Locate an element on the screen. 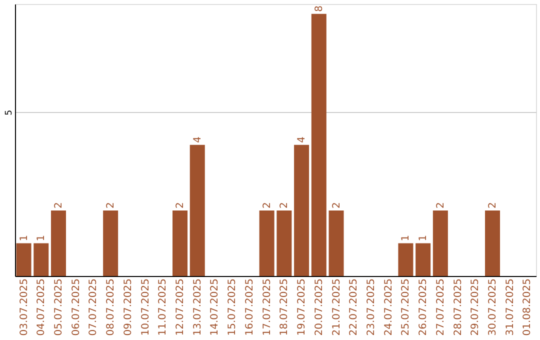  x-tick-label: 19.07.2025 is located at coordinates (302, 307).